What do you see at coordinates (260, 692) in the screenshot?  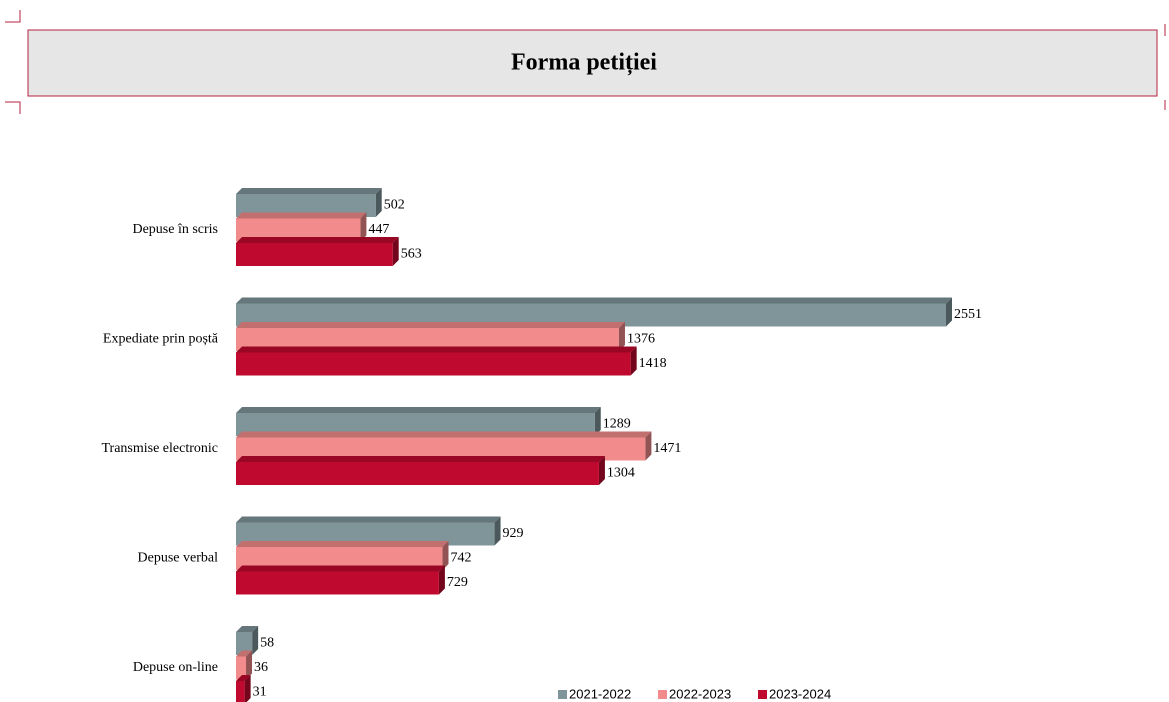 I see `data-label: 31` at bounding box center [260, 692].